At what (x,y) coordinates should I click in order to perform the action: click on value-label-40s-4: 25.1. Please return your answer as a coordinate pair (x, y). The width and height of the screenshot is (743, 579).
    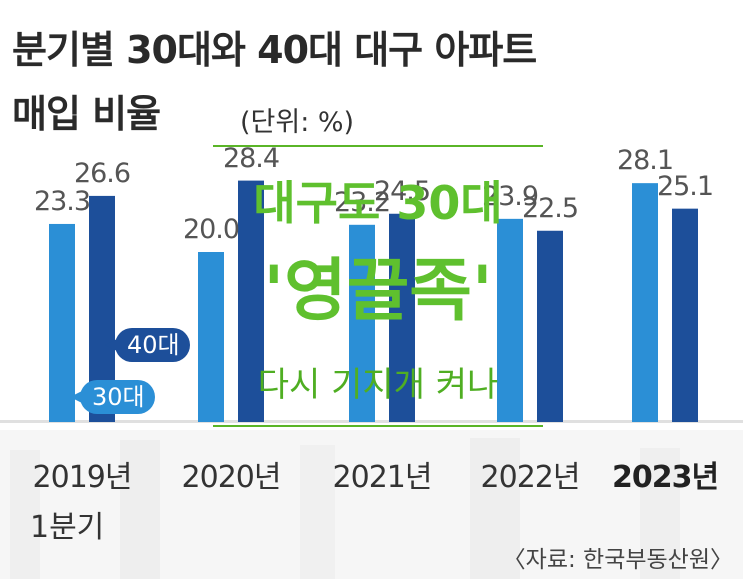
    Looking at the image, I should click on (685, 186).